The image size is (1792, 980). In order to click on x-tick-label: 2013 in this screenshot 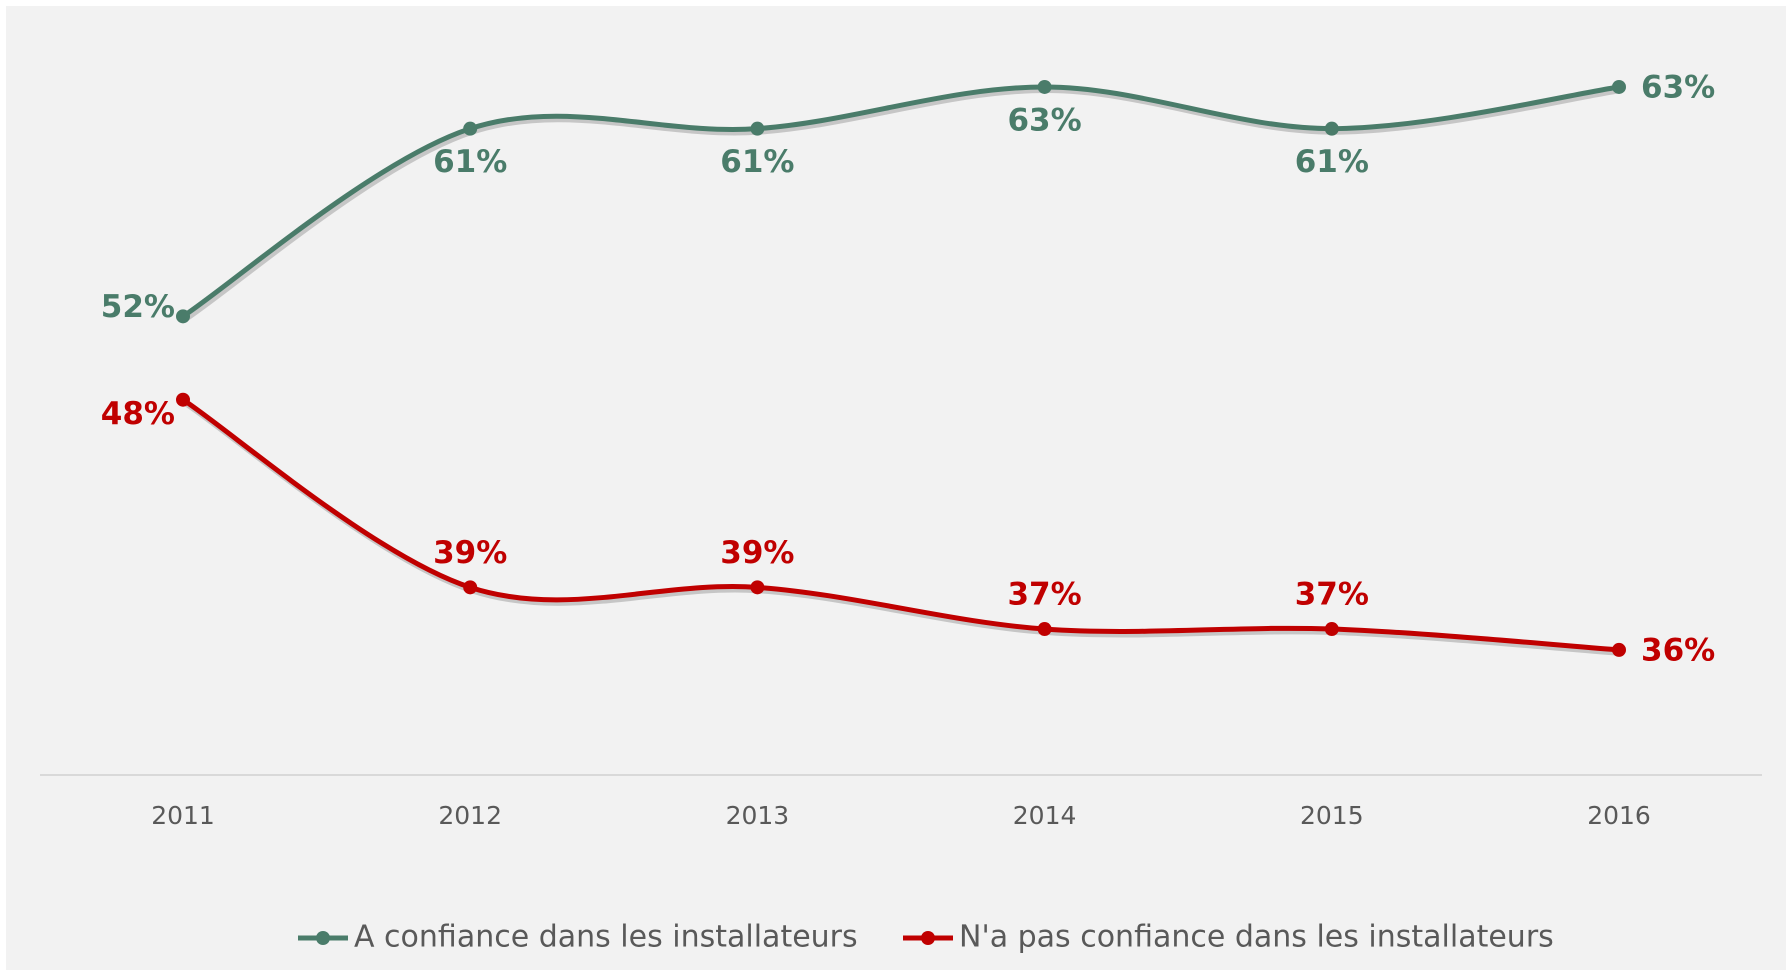, I will do `click(758, 815)`.